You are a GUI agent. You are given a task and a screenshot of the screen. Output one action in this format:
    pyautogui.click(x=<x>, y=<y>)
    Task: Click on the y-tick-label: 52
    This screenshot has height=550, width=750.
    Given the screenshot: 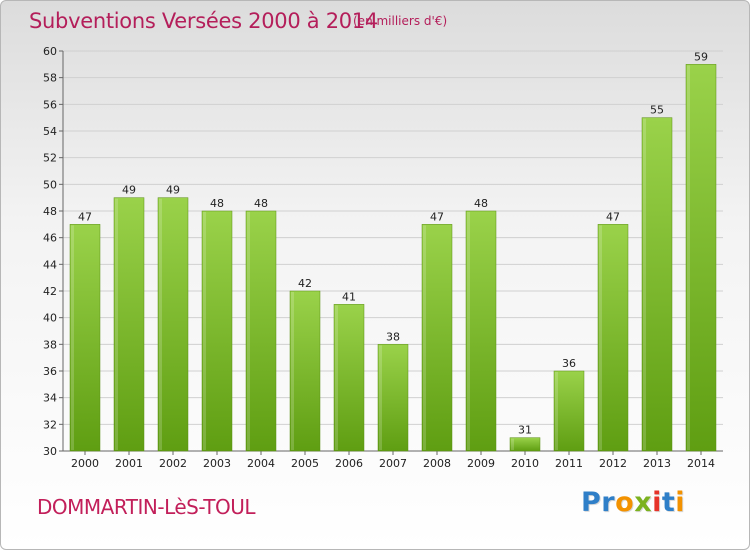 What is the action you would take?
    pyautogui.click(x=50, y=158)
    